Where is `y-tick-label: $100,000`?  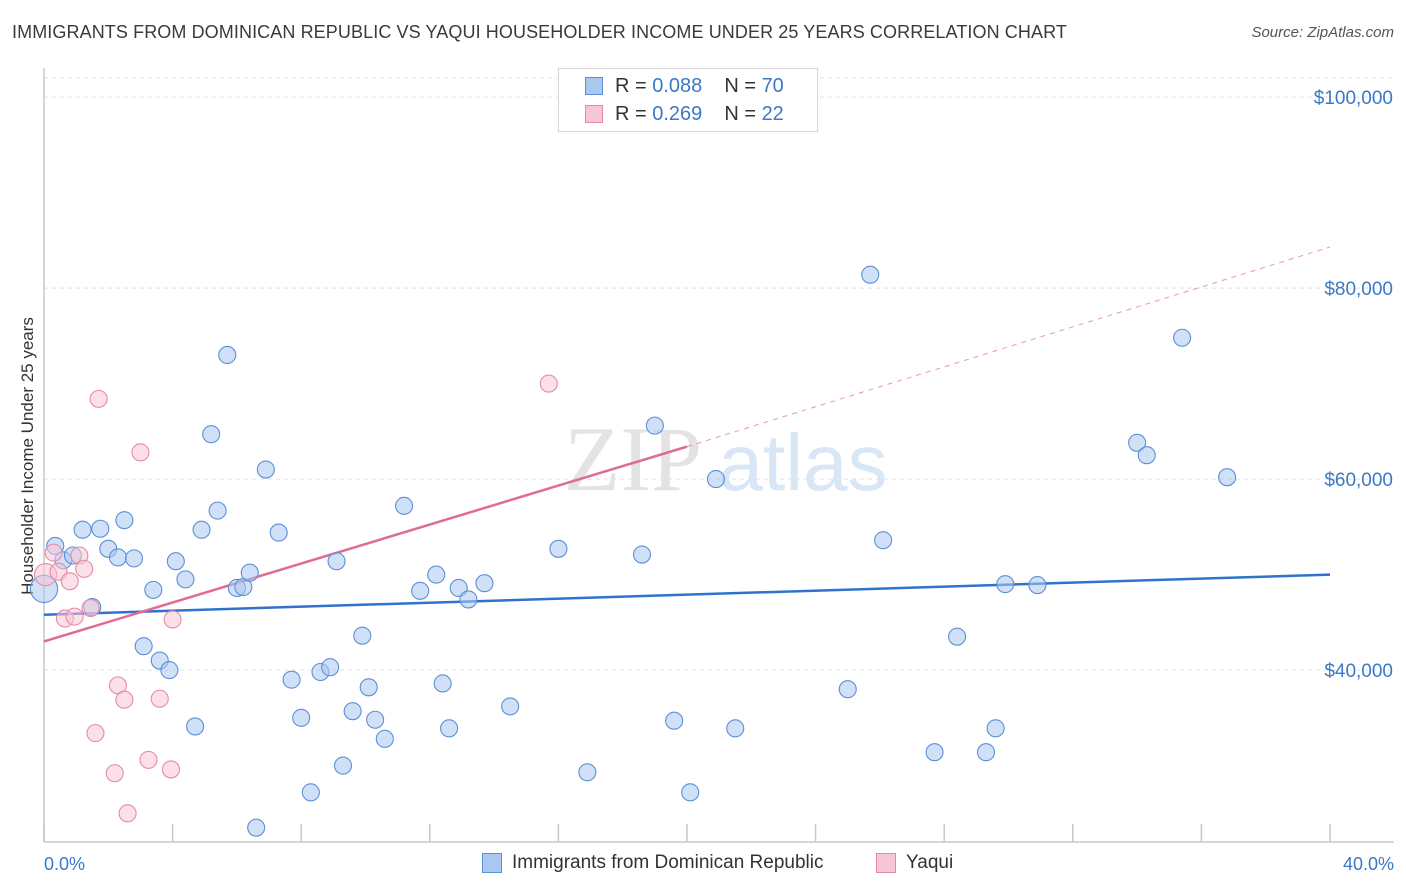
y-tick-label: $100,000 is located at coordinates (1353, 98).